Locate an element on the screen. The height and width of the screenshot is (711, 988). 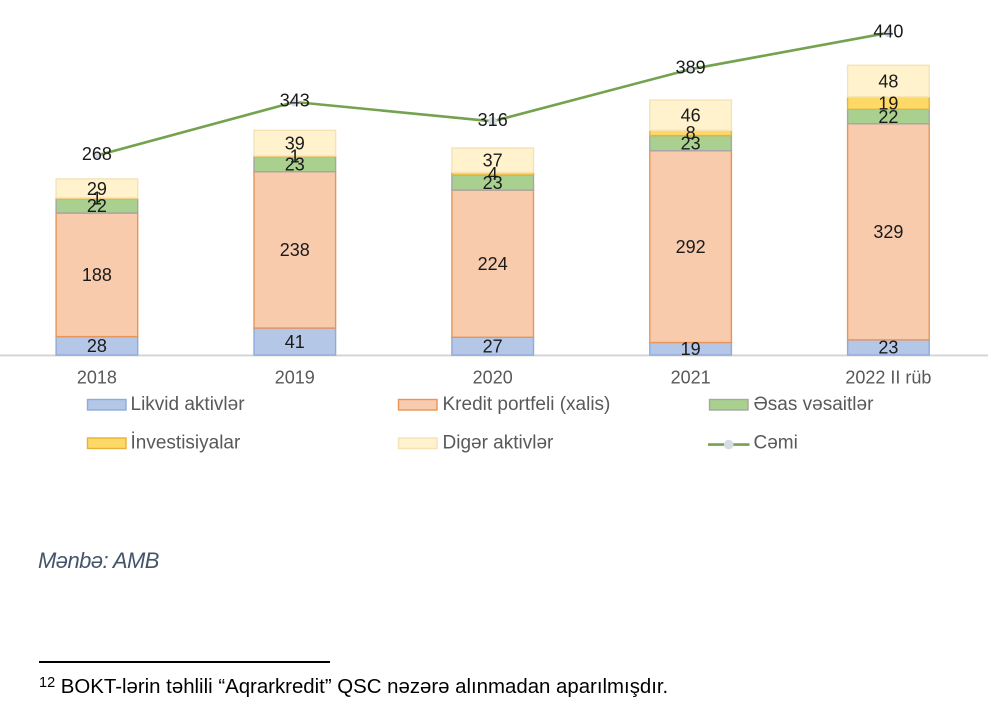
svg-text: 188 is located at coordinates (97, 275).